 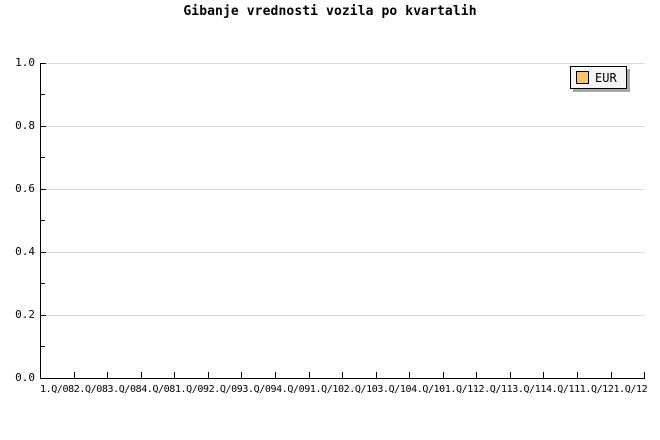 I want to click on gridline-1.0, so click(x=343, y=63).